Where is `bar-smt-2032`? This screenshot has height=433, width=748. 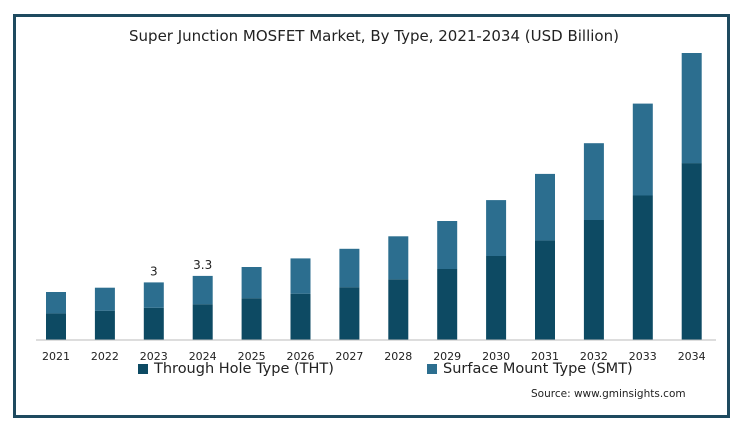
bar-smt-2032 is located at coordinates (593, 181).